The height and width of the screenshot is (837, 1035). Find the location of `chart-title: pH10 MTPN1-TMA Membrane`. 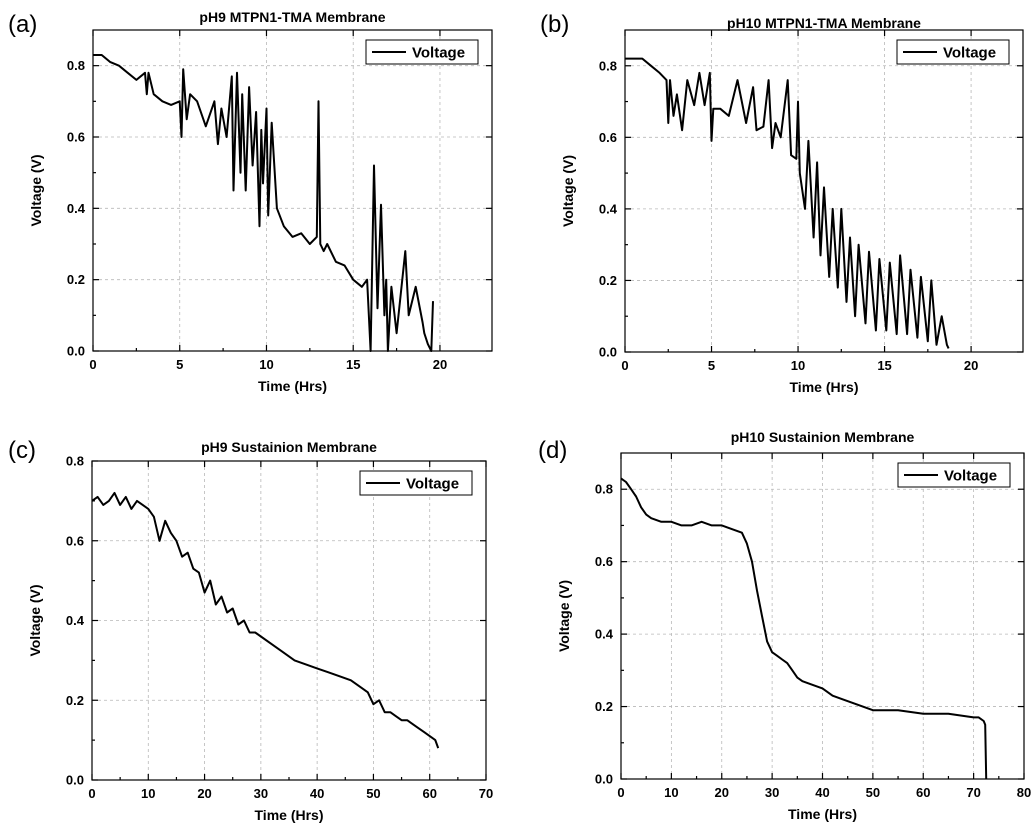

chart-title: pH10 MTPN1-TMA Membrane is located at coordinates (824, 23).